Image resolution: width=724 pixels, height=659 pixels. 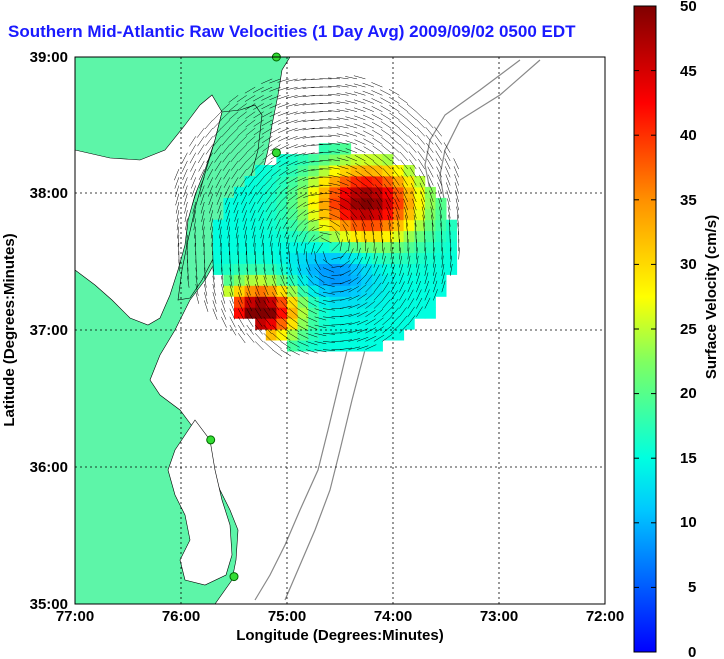 I want to click on station-marker, so click(x=211, y=440).